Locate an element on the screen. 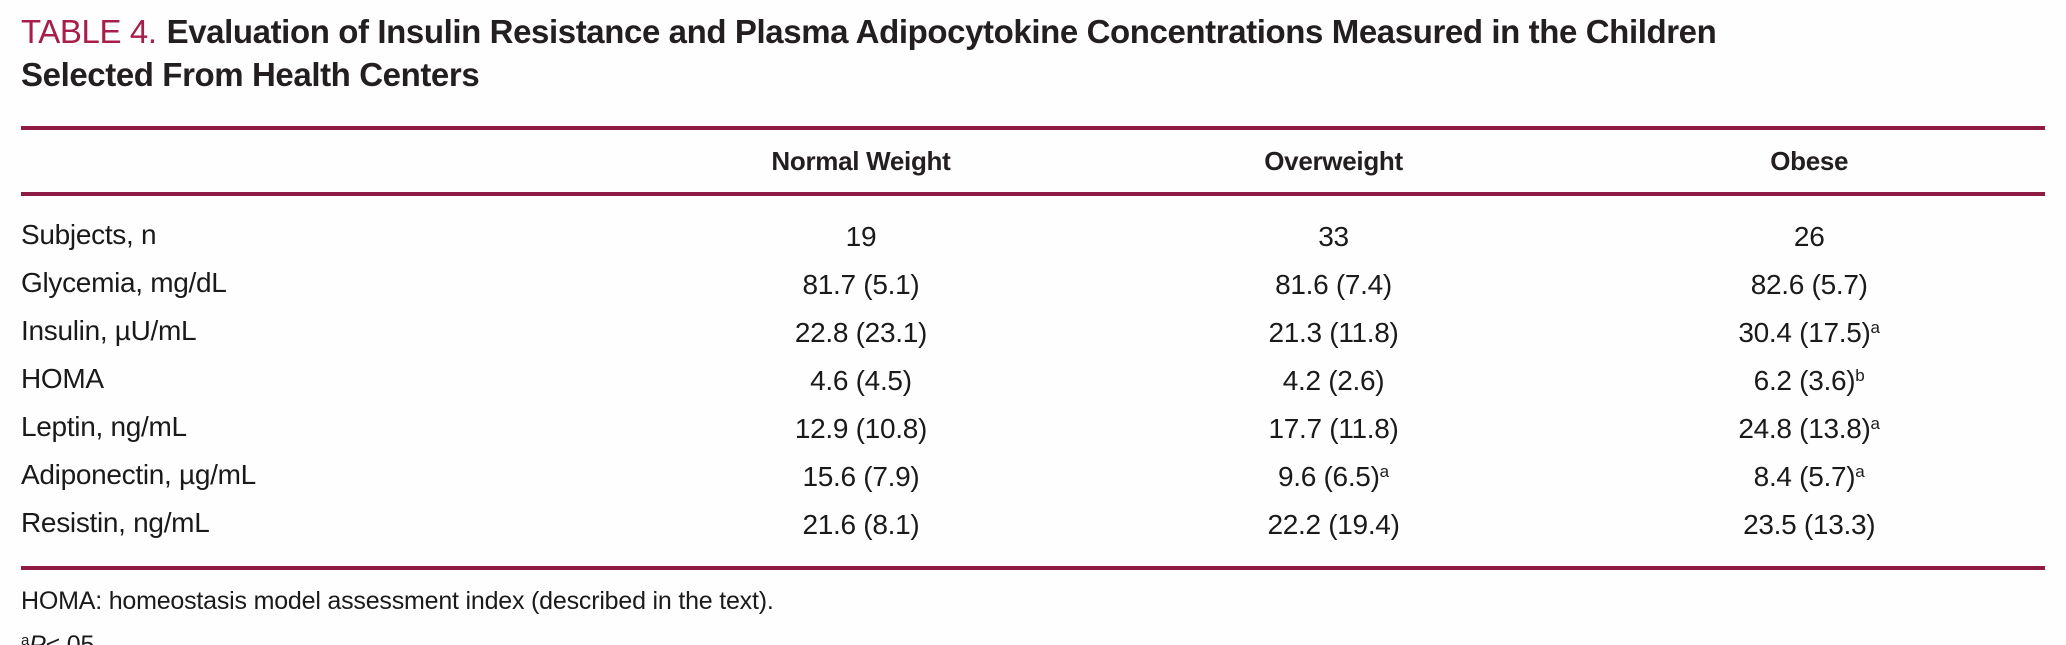 This screenshot has height=645, width=2066. value-cell: 81.7 (5.1) is located at coordinates (861, 282).